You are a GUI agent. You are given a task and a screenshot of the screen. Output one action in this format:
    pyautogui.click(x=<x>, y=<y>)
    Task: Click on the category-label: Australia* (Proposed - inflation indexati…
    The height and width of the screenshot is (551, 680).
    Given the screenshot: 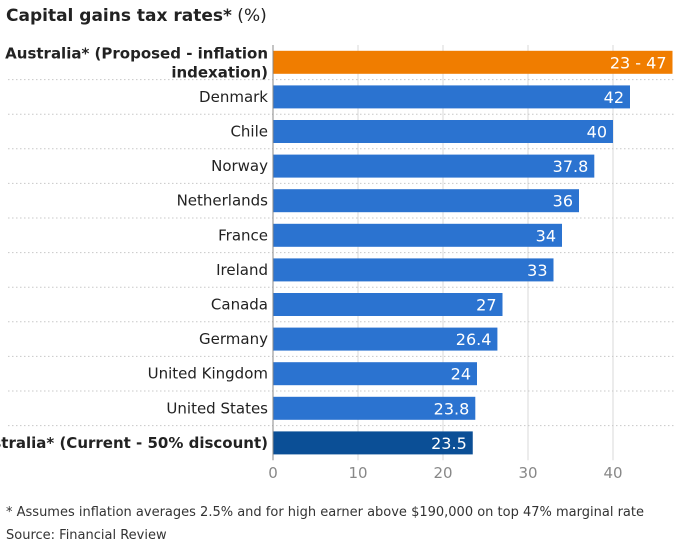 What is the action you would take?
    pyautogui.click(x=136, y=62)
    